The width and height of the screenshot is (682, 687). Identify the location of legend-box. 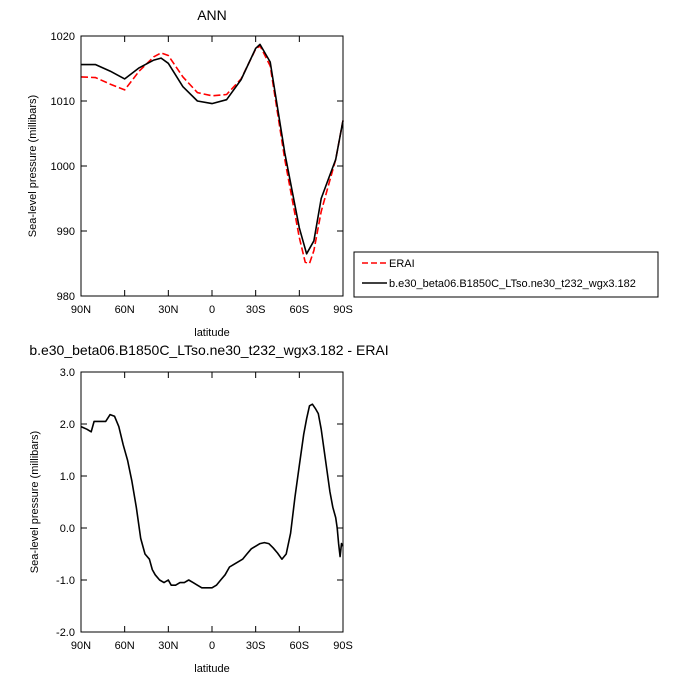
(506, 274).